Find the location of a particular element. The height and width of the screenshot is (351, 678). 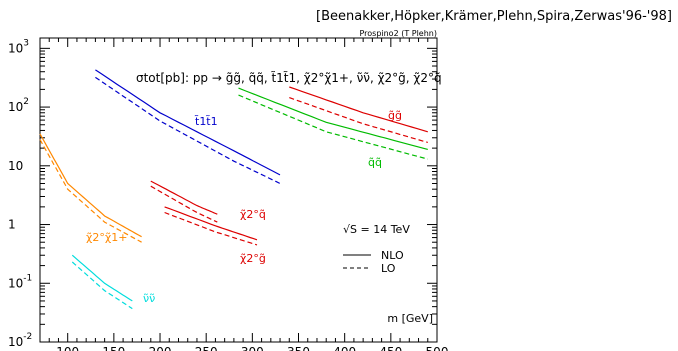

y-tick-label: 10² is located at coordinates (18, 105).